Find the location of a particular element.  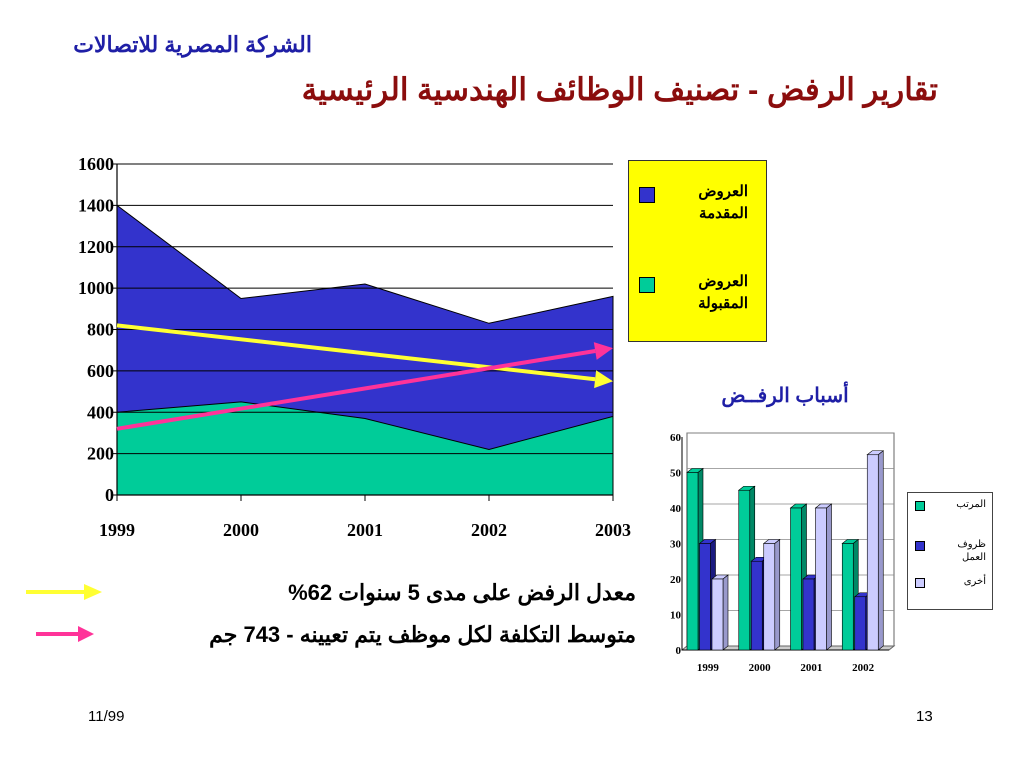

bar-y-tick-label: 20 is located at coordinates (676, 580).